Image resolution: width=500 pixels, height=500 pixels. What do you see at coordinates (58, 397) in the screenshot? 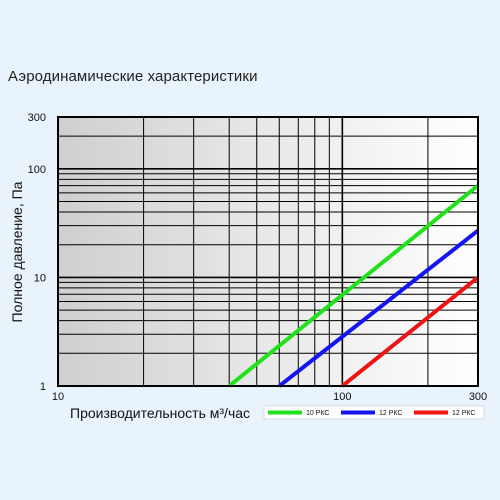
I see `x-tick-label: 10` at bounding box center [58, 397].